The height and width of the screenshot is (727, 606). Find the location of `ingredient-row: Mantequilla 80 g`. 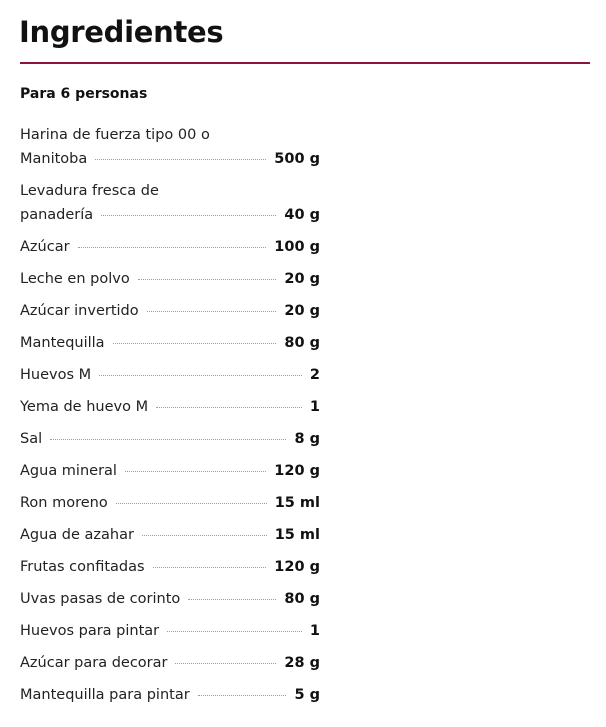

ingredient-row: Mantequilla 80 g is located at coordinates (170, 343).